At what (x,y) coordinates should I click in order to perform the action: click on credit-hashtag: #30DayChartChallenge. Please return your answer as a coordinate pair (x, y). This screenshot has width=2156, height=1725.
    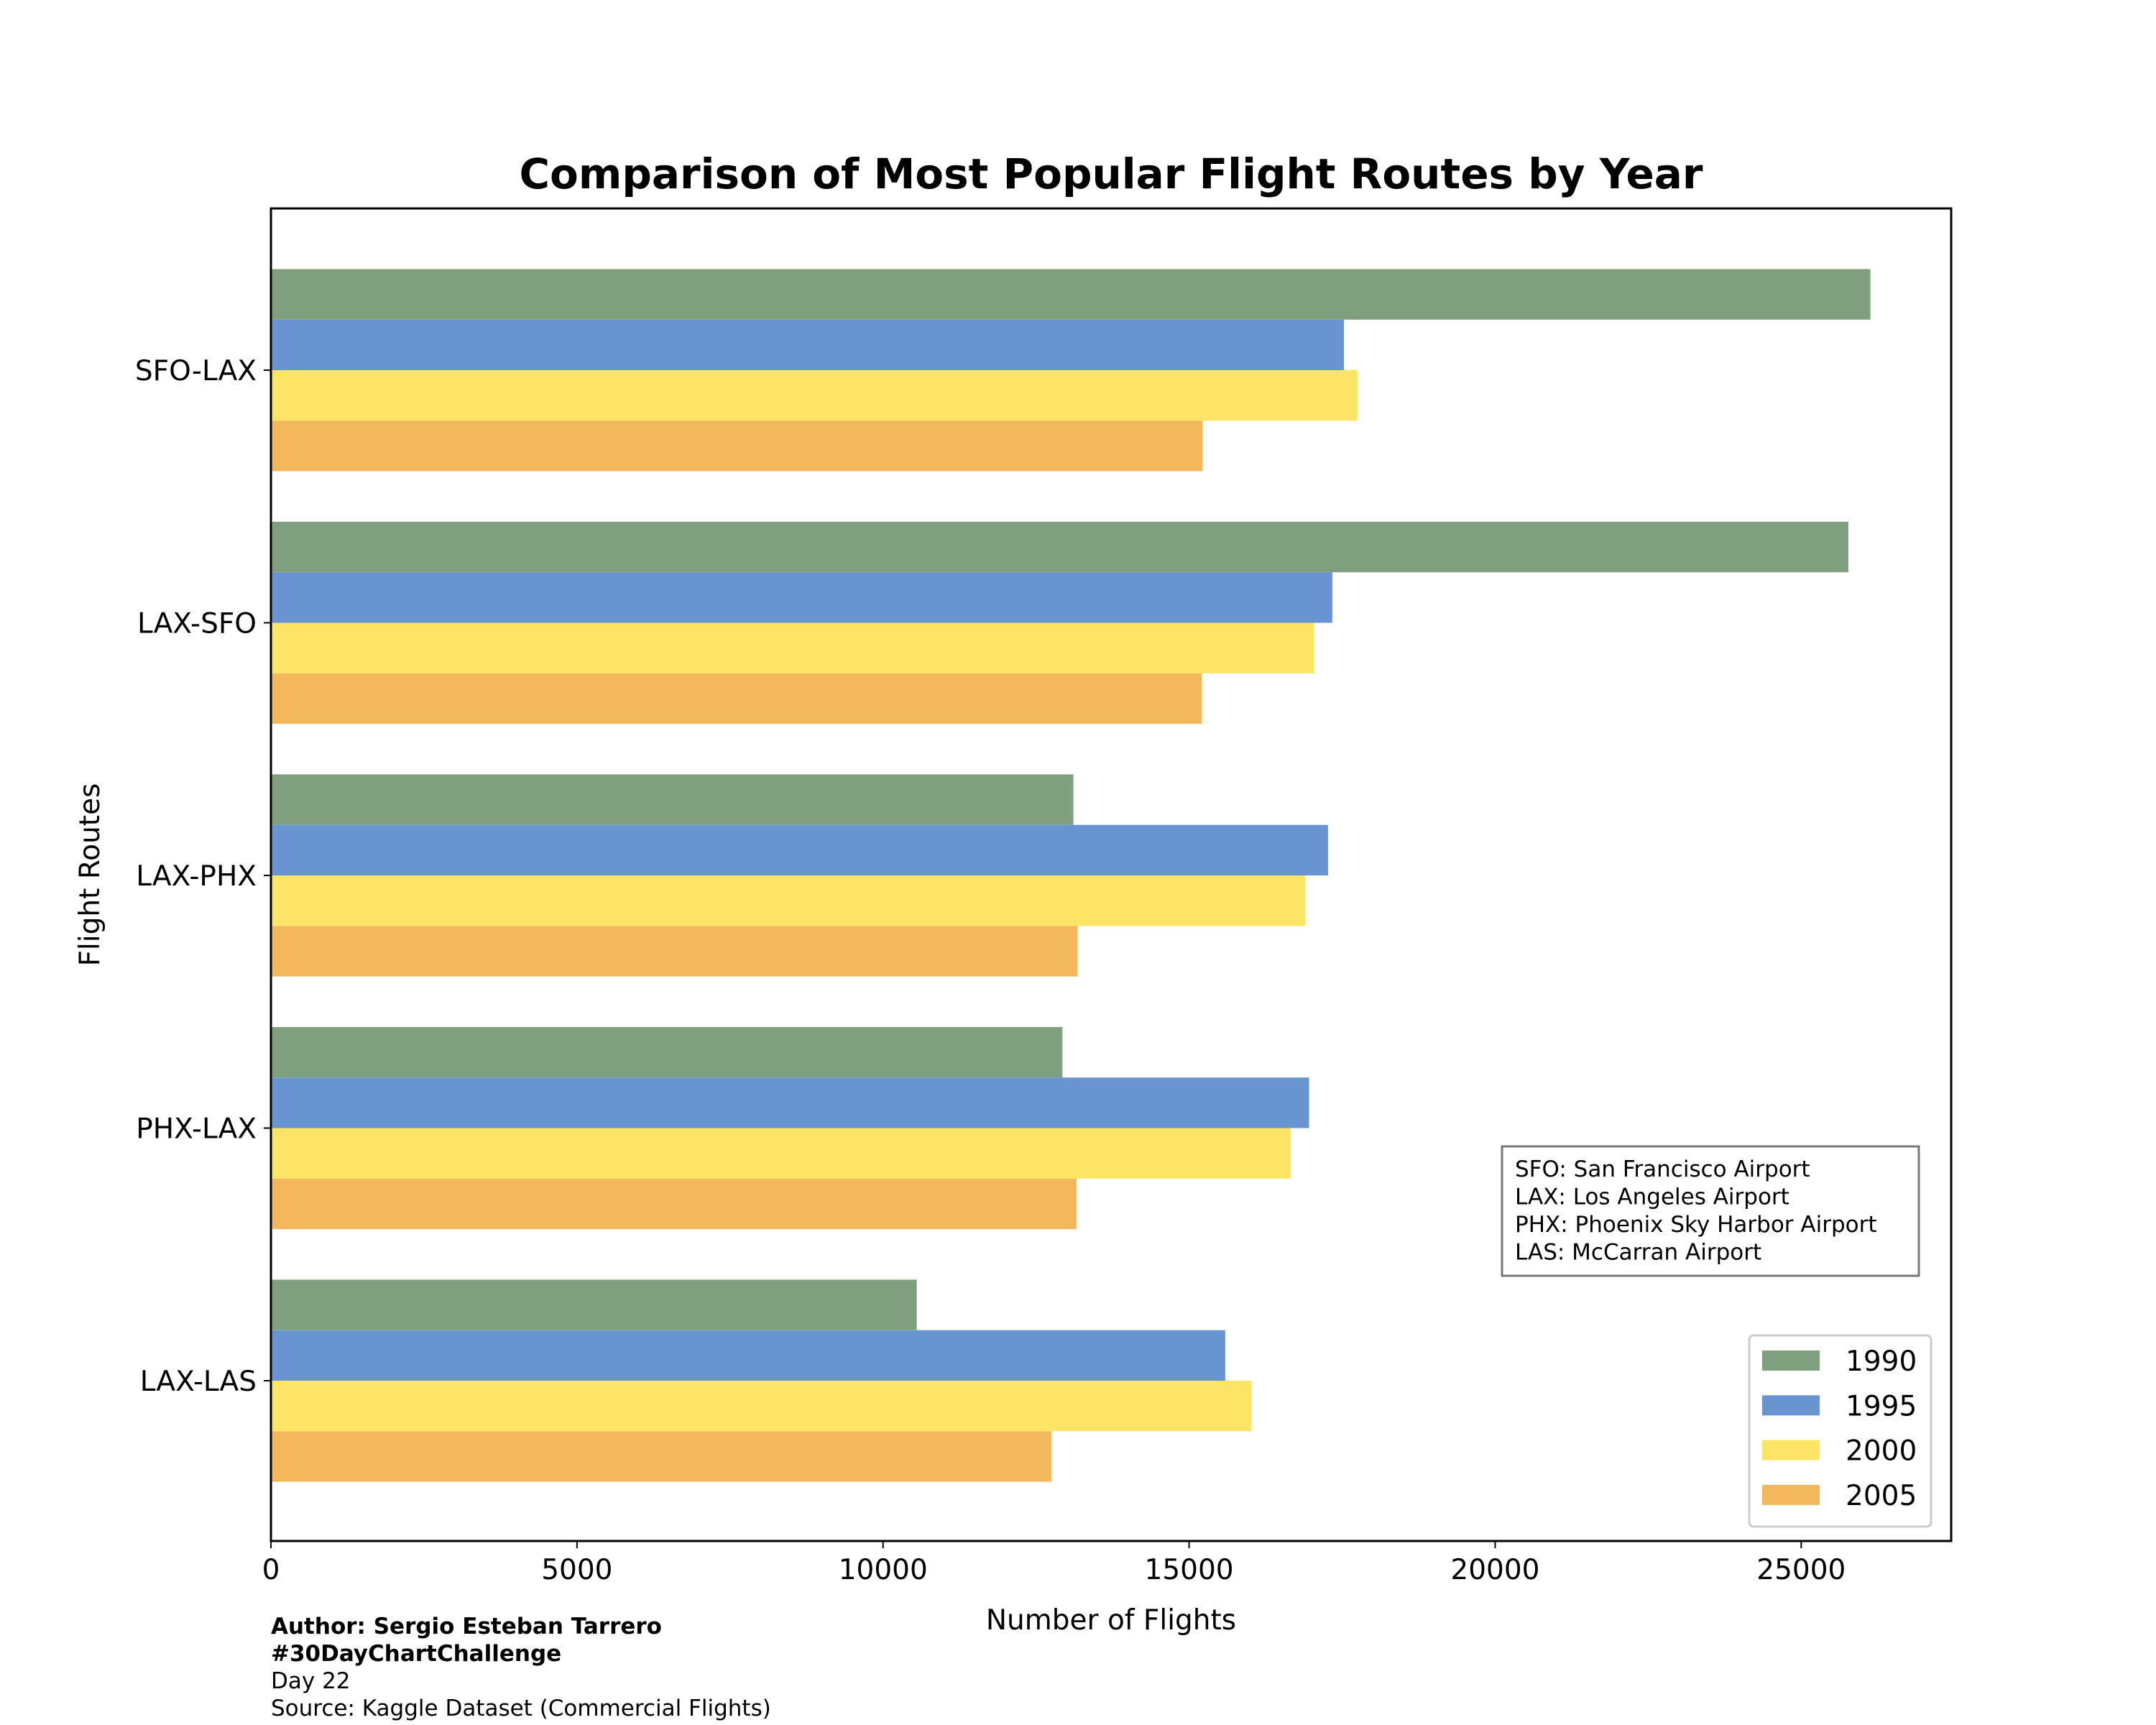
    Looking at the image, I should click on (417, 1654).